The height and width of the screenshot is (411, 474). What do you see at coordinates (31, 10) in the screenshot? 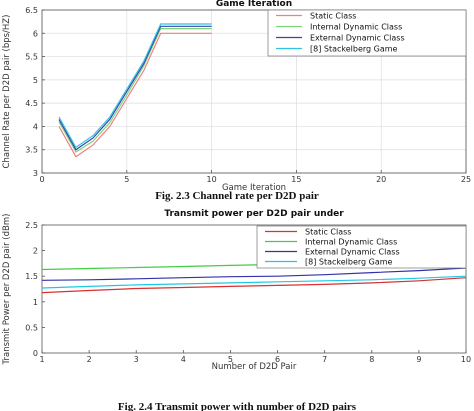
I see `y-tick-label: 6.5` at bounding box center [31, 10].